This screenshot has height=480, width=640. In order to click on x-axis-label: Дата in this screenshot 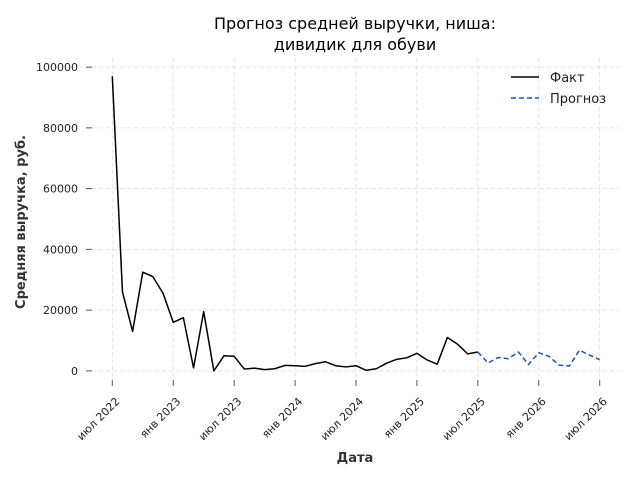, I will do `click(355, 458)`.